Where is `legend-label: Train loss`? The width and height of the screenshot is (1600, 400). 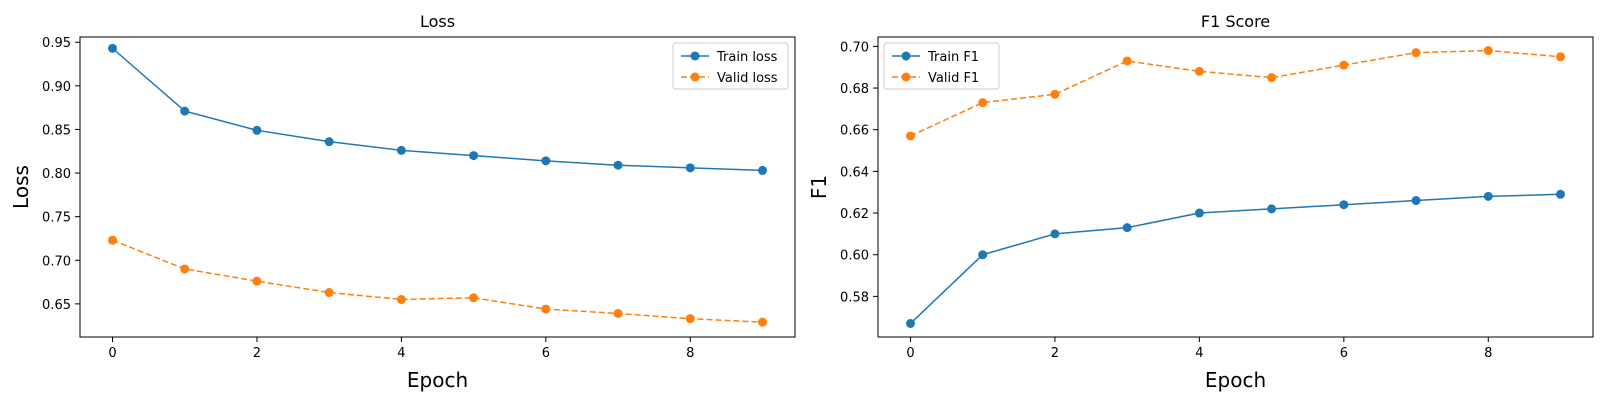
legend-label: Train loss is located at coordinates (747, 57).